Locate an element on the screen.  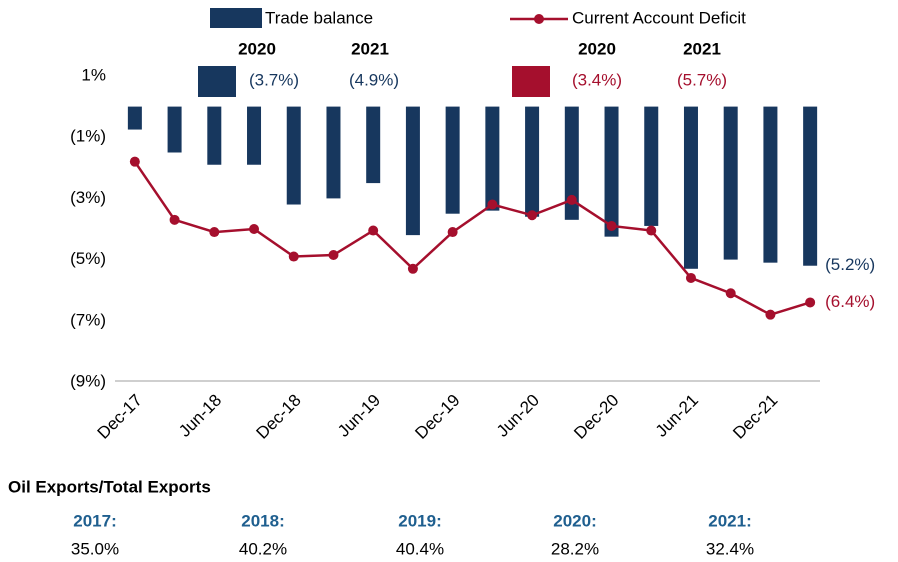
oil-year: 2019: is located at coordinates (419, 520).